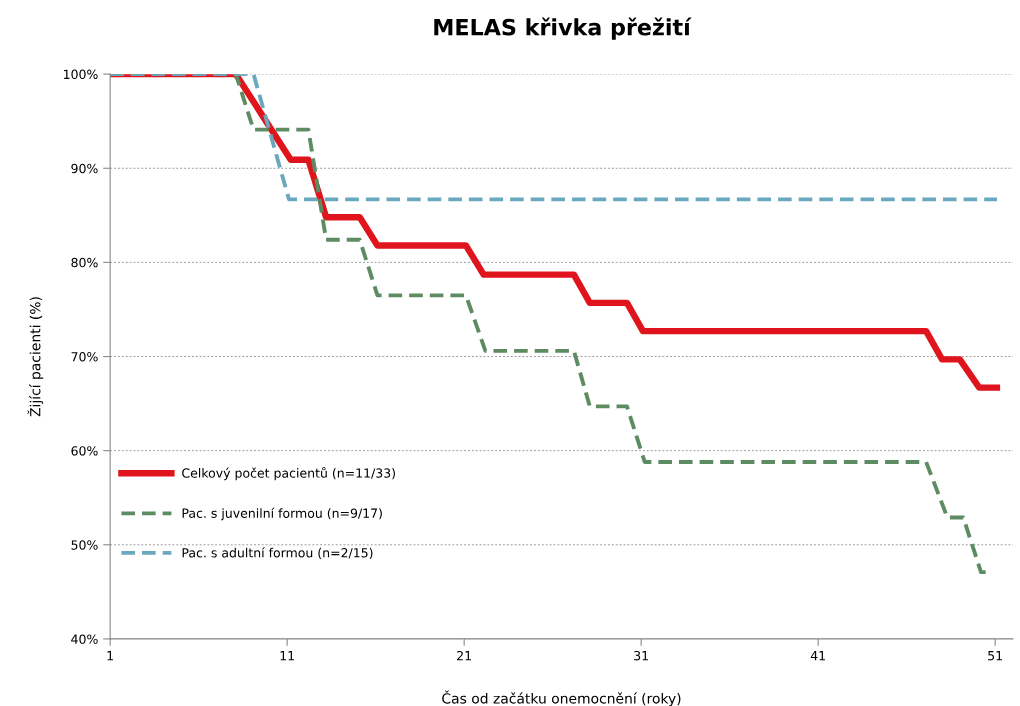 The image size is (1020, 706). Describe the element at coordinates (84, 262) in the screenshot. I see `y-tick-label: 80%` at that location.